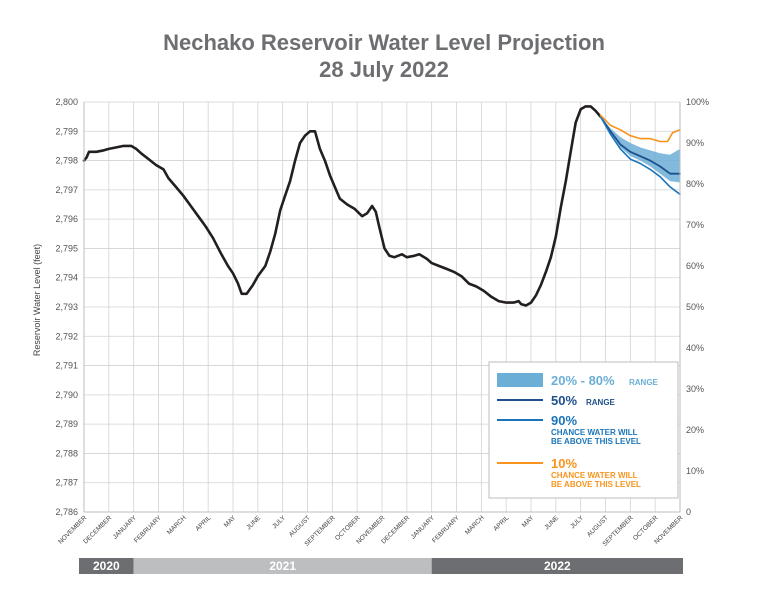 This screenshot has width=768, height=593. Describe the element at coordinates (66, 248) in the screenshot. I see `y-tick-label-left: 2,795` at that location.